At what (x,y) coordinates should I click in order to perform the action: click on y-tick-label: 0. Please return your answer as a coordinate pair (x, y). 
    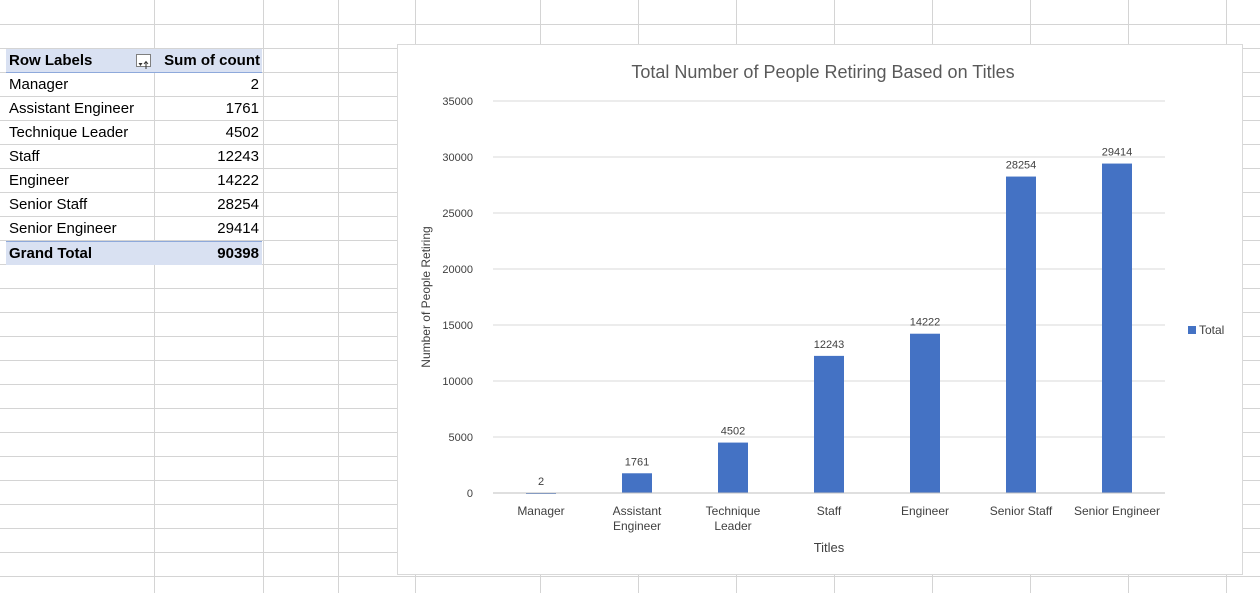
    Looking at the image, I should click on (470, 494).